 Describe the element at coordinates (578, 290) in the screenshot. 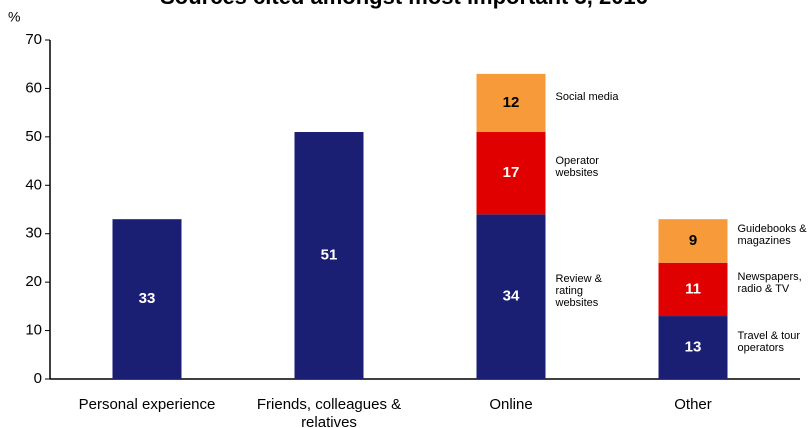

I see `segment-label: Review & rating websites` at that location.